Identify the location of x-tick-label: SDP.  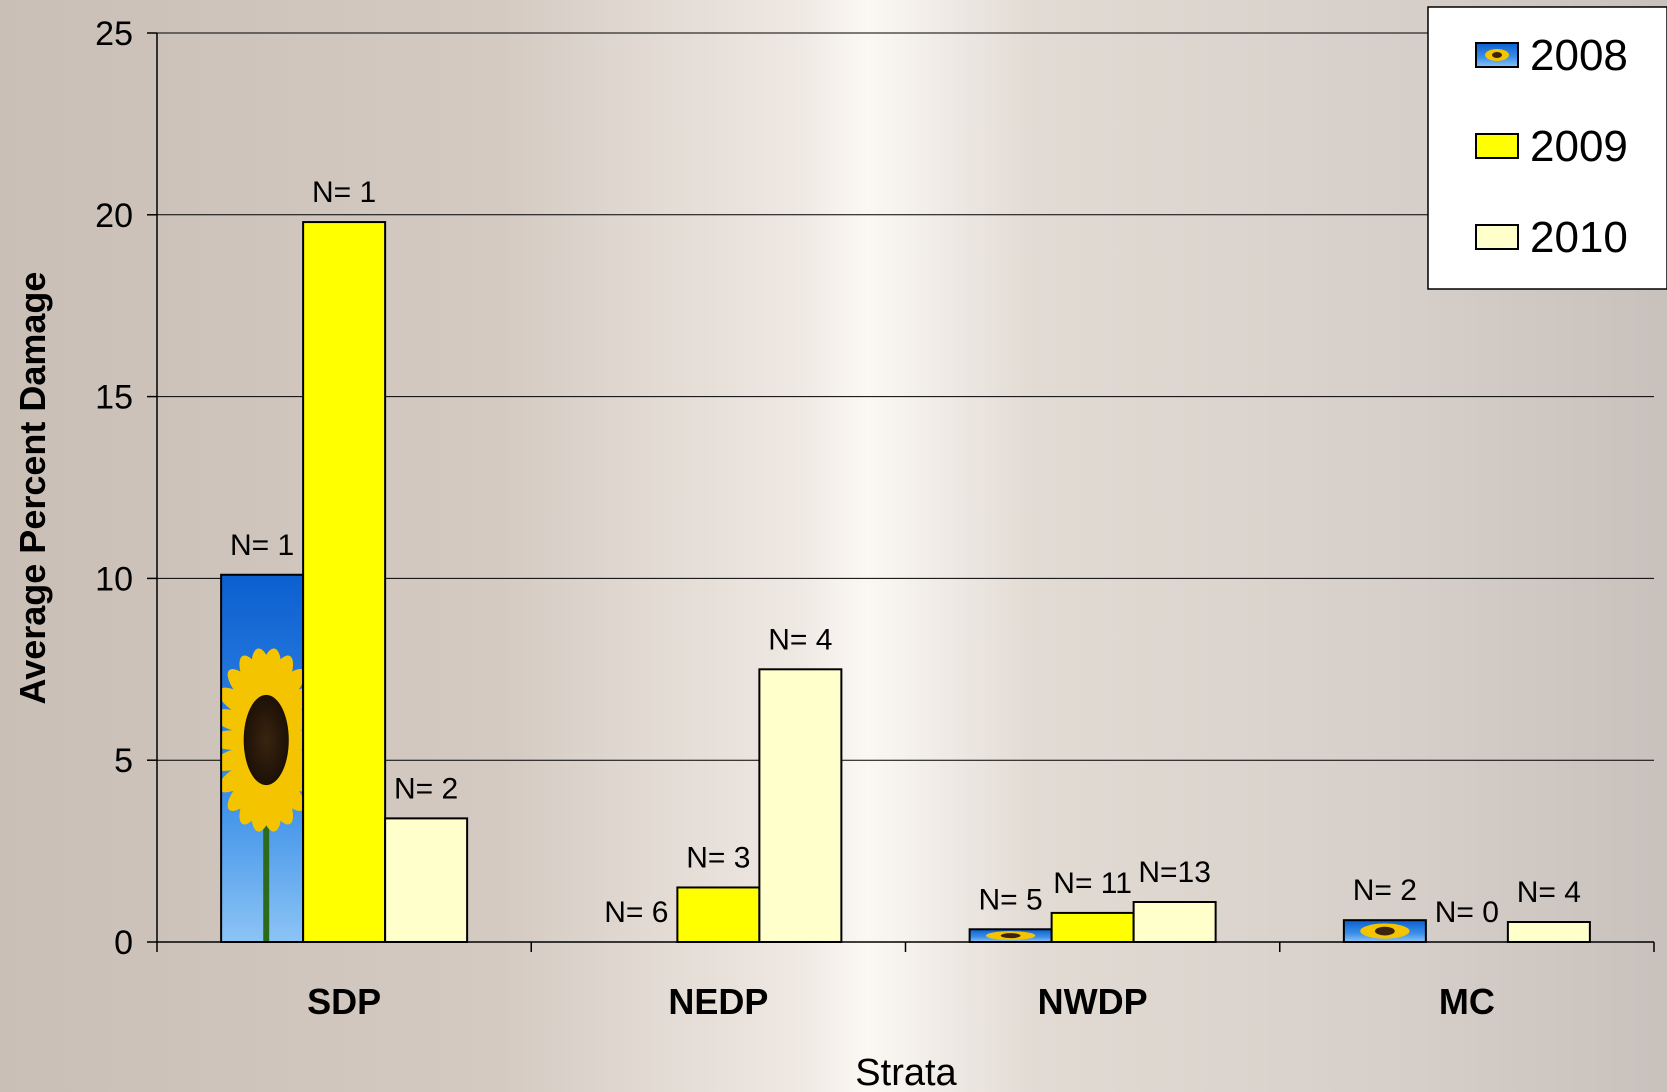
(344, 1001).